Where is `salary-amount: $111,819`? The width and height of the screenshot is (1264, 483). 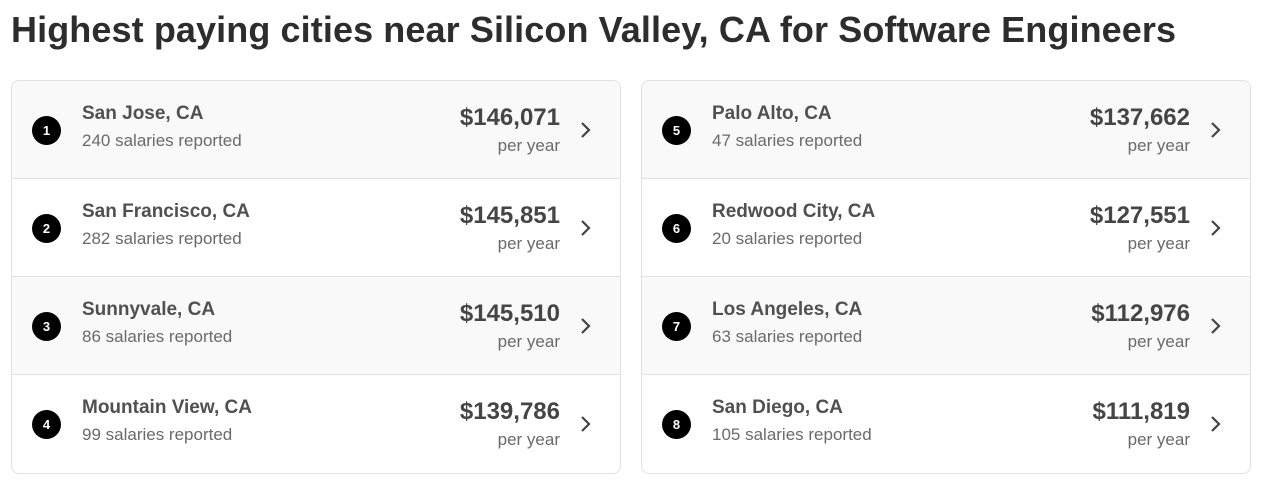 salary-amount: $111,819 is located at coordinates (1141, 411).